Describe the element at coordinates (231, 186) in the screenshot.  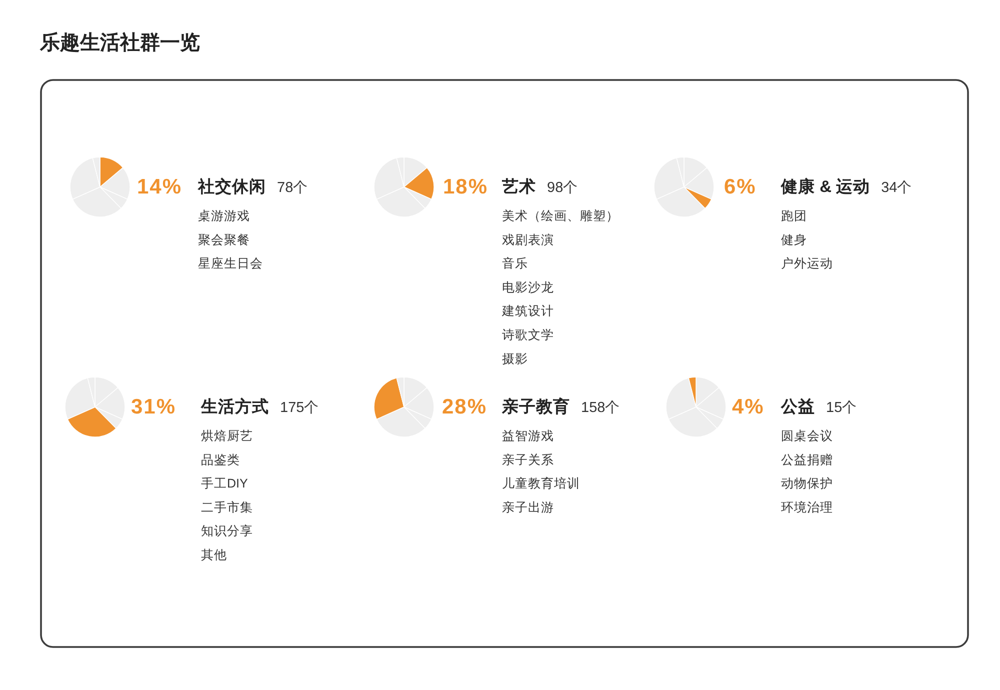
I see `text: 社交休闲` at that location.